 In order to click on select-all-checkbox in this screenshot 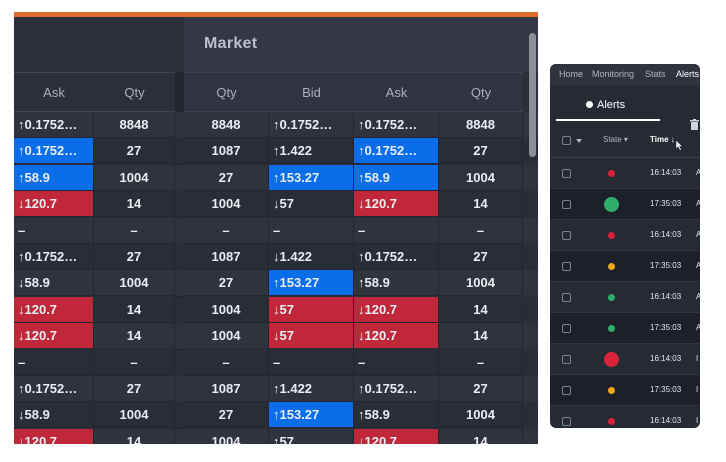, I will do `click(566, 140)`.